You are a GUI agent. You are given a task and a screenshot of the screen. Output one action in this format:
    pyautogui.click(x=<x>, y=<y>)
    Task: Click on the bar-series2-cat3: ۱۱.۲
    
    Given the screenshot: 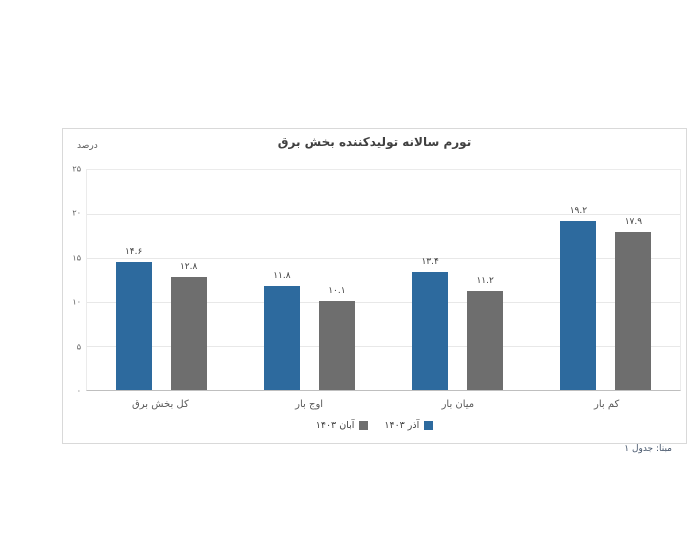 What is the action you would take?
    pyautogui.click(x=485, y=333)
    